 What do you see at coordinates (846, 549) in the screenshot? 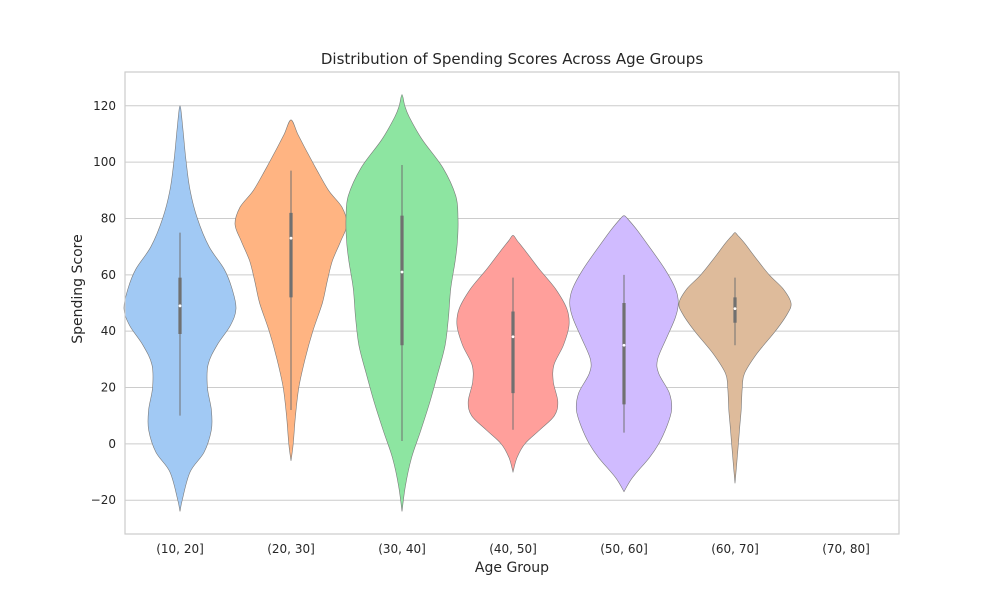
I see `x-tick-label: (70, 80]` at bounding box center [846, 549].